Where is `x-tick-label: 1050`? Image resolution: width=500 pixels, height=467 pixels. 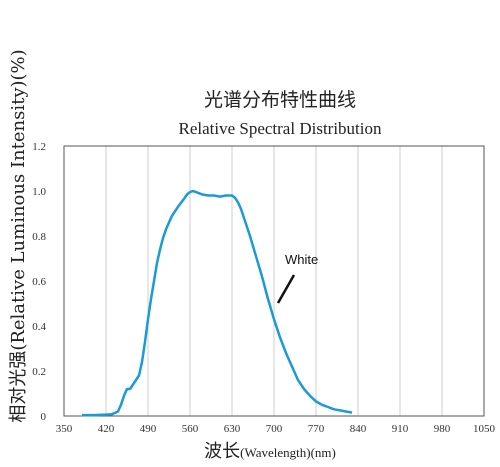
x-tick-label: 1050 is located at coordinates (484, 429).